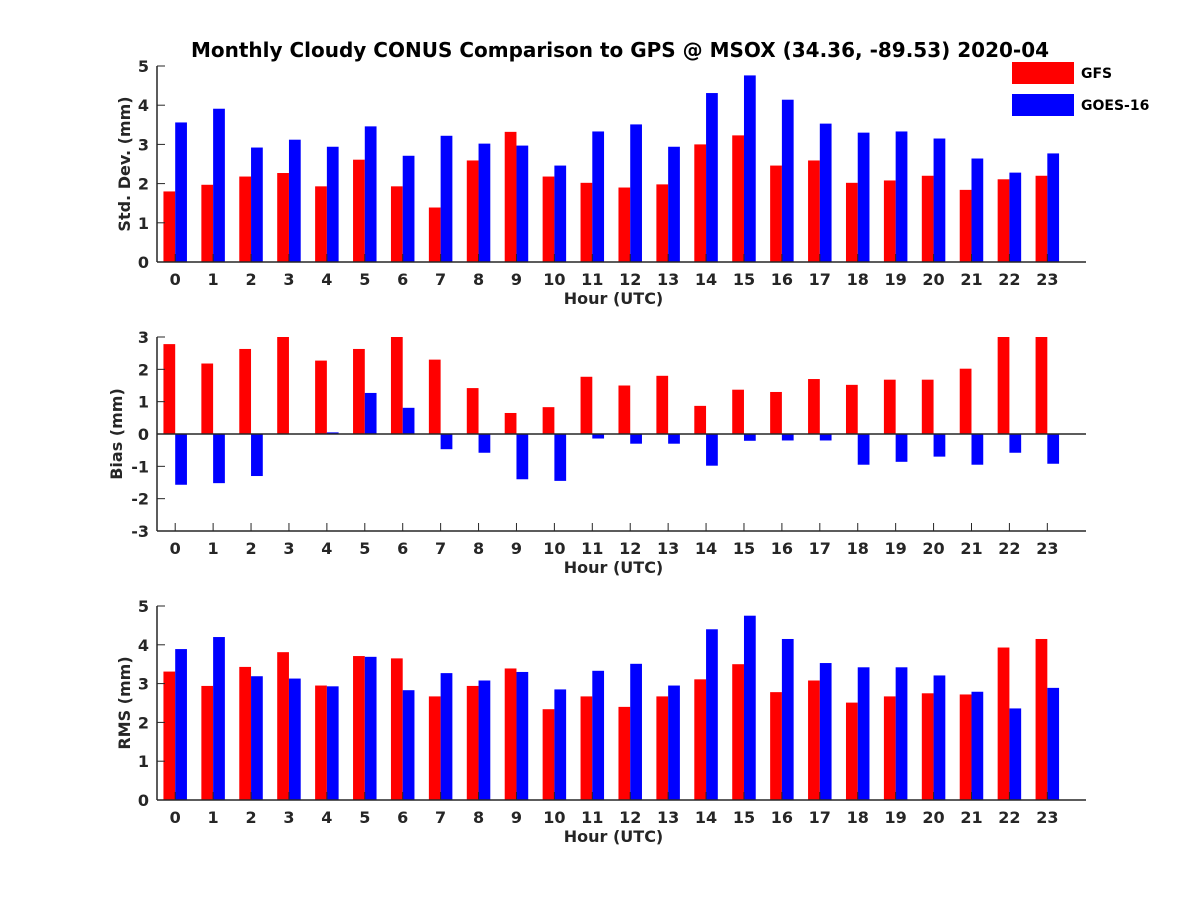 The width and height of the screenshot is (1200, 904). I want to click on x-tick-label: 4, so click(326, 548).